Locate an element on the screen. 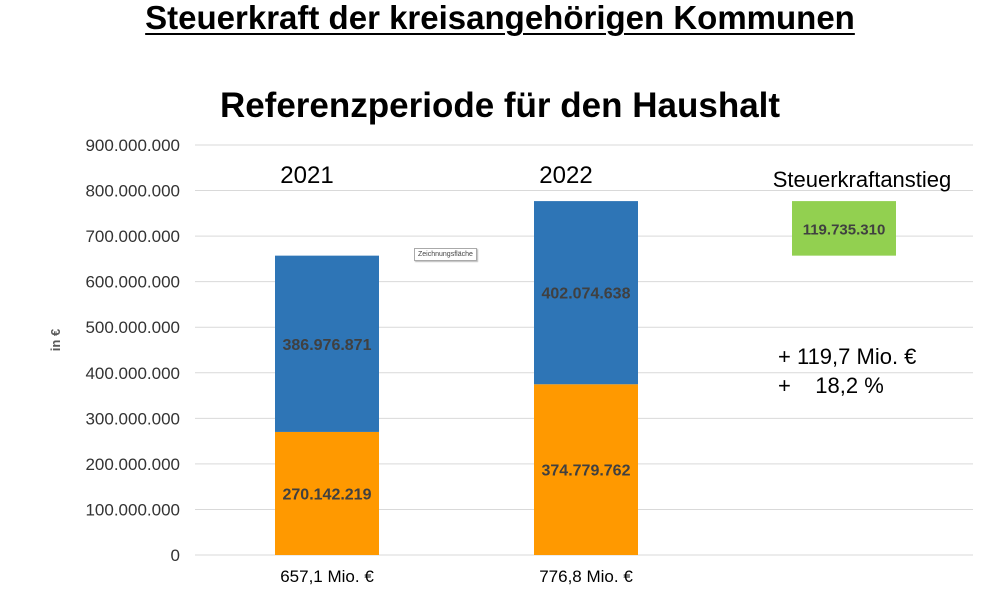 The image size is (1000, 591). y-axis-label: in € is located at coordinates (55, 340).